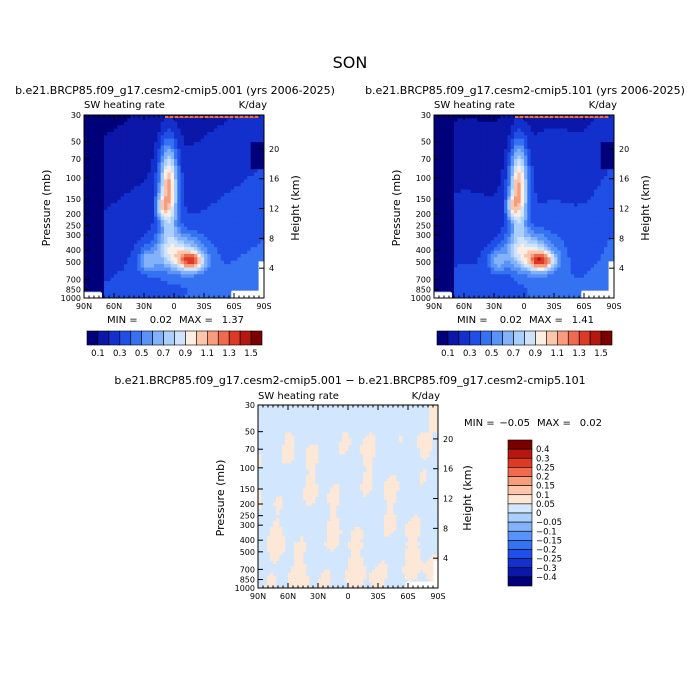  What do you see at coordinates (73, 235) in the screenshot?
I see `y-tick-label: 300` at bounding box center [73, 235].